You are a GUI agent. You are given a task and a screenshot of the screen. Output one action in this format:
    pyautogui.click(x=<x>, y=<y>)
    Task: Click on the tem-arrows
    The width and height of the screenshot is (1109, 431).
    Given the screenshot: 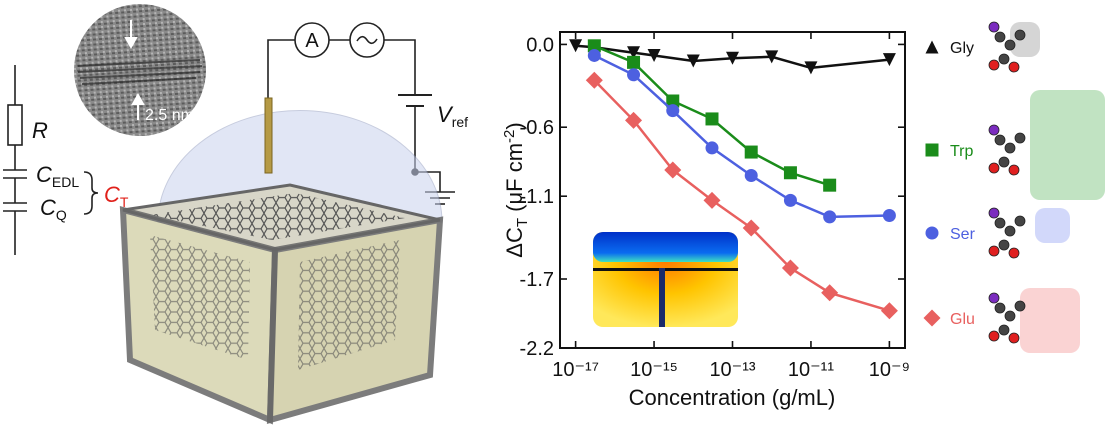 What is the action you would take?
    pyautogui.click(x=134, y=70)
    